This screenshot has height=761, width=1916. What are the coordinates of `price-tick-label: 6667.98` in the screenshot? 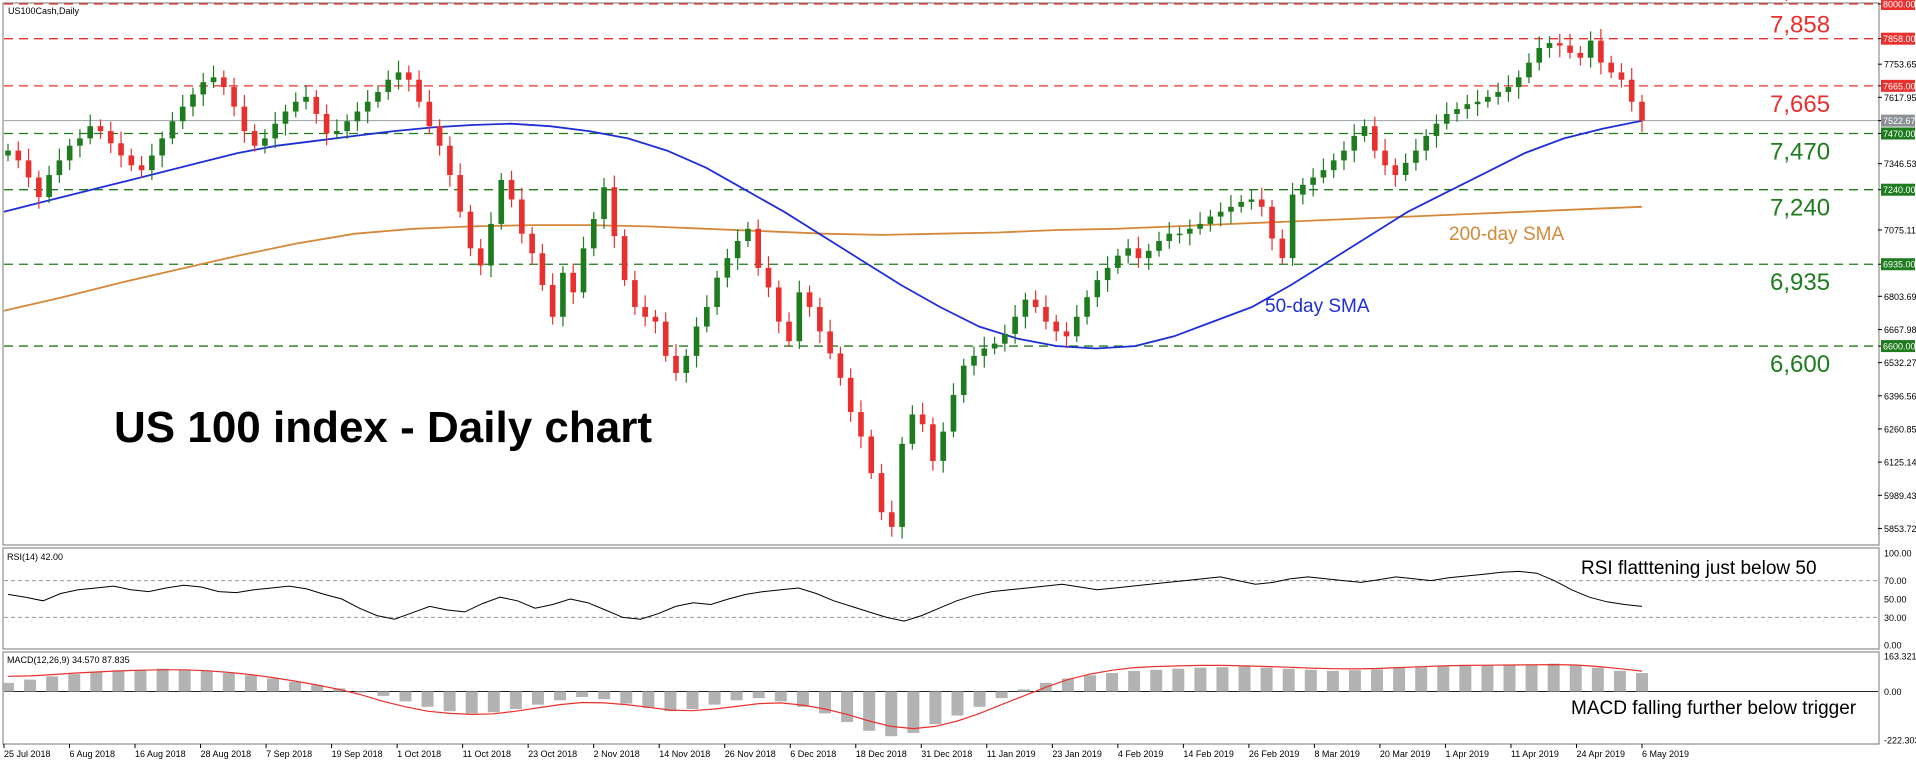 It's located at (1900, 330).